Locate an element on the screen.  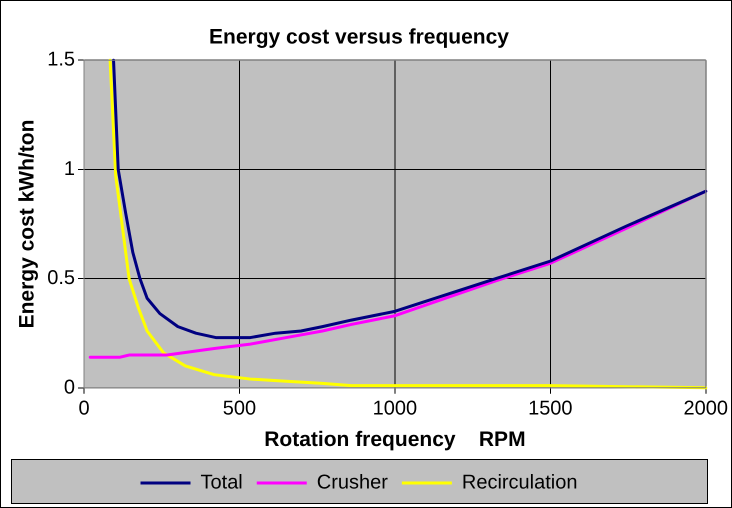
y-tick-label: 0 is located at coordinates (70, 387).